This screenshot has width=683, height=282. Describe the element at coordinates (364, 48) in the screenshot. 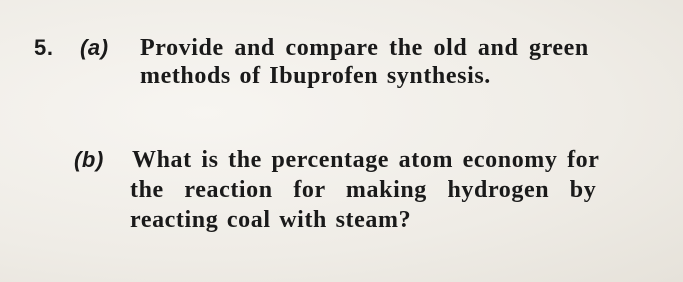

I see `question-text-line: Provide and compare the old and green` at that location.